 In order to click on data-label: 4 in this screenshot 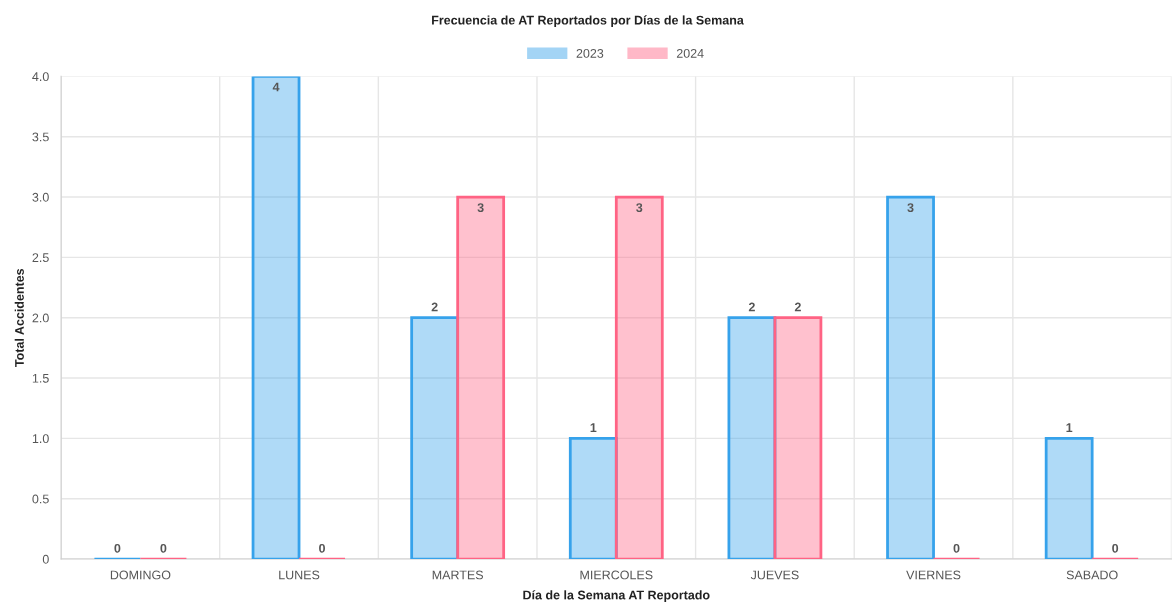, I will do `click(276, 87)`.